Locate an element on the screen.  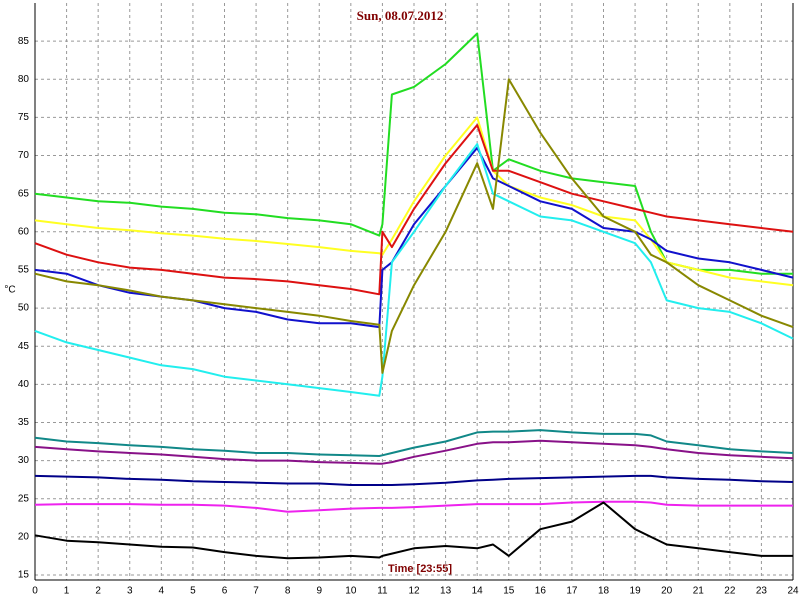
x-tick-label: 18 is located at coordinates (604, 591).